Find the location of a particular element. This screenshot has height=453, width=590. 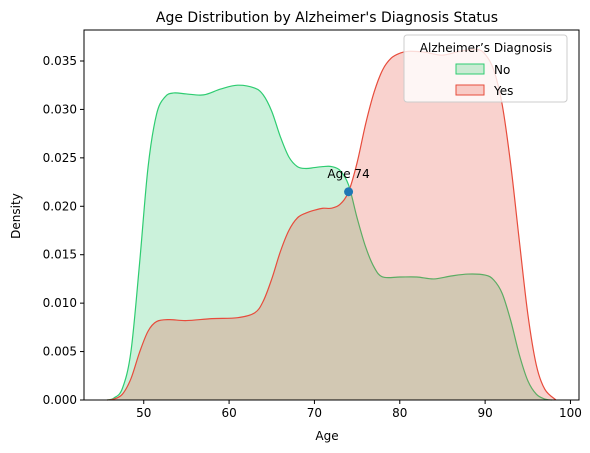

y-axis-ticks: 0.000 0.005 0.010 0.015 0.020 0.025 0.030 0.035 is located at coordinates (63, 230).